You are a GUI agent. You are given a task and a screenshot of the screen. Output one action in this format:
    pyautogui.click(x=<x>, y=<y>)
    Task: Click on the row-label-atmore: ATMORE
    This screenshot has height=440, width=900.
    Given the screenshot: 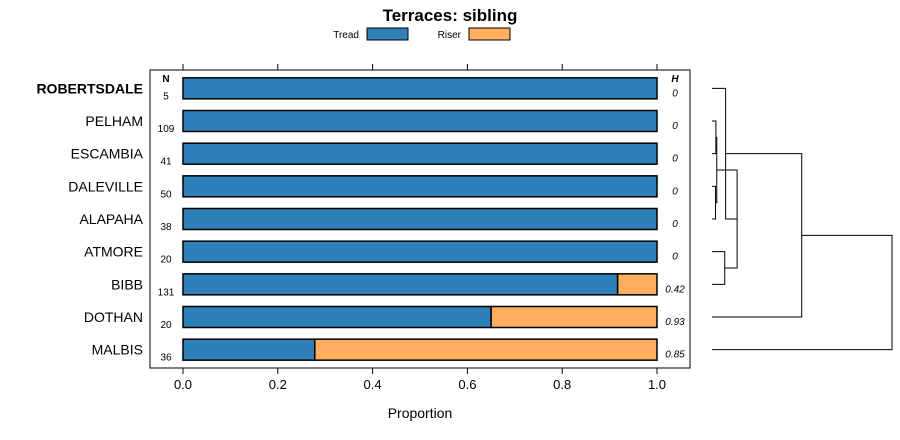 What is the action you would take?
    pyautogui.click(x=113, y=252)
    